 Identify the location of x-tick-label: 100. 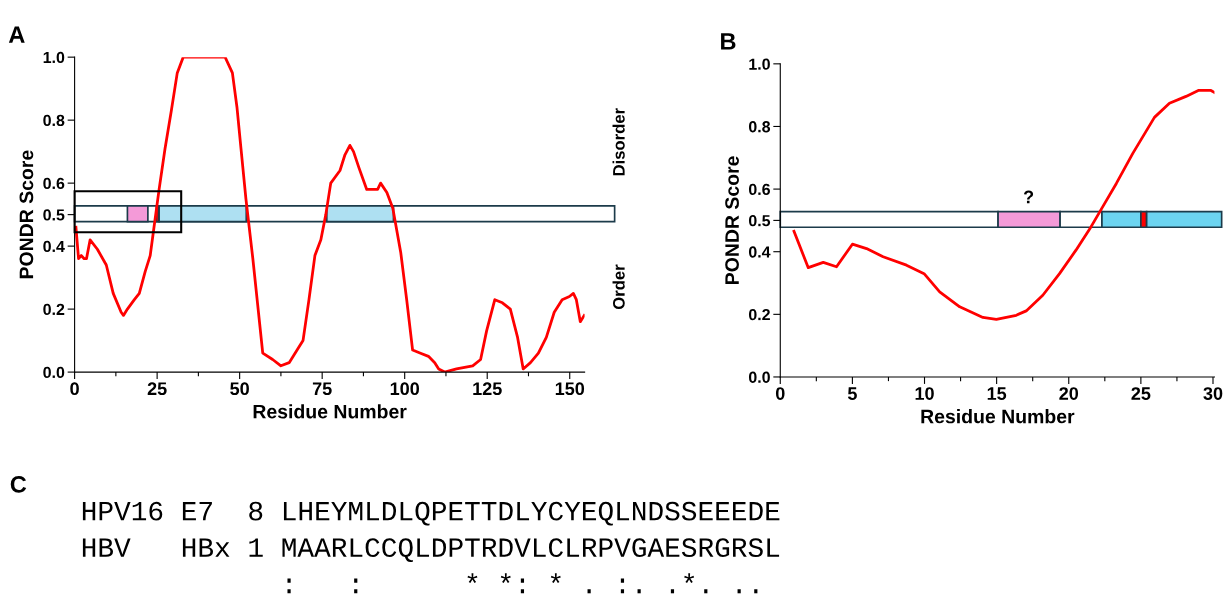
(405, 389).